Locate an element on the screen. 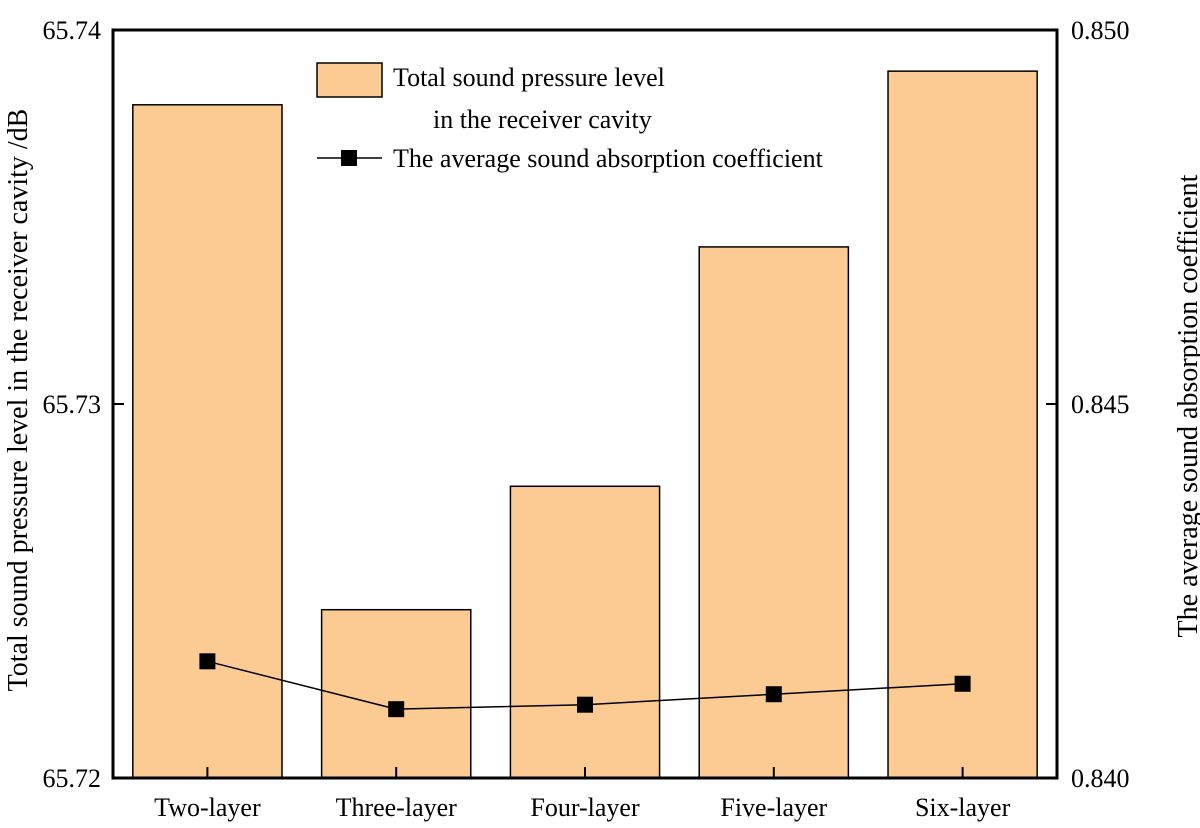  marker-three-layer is located at coordinates (396, 709).